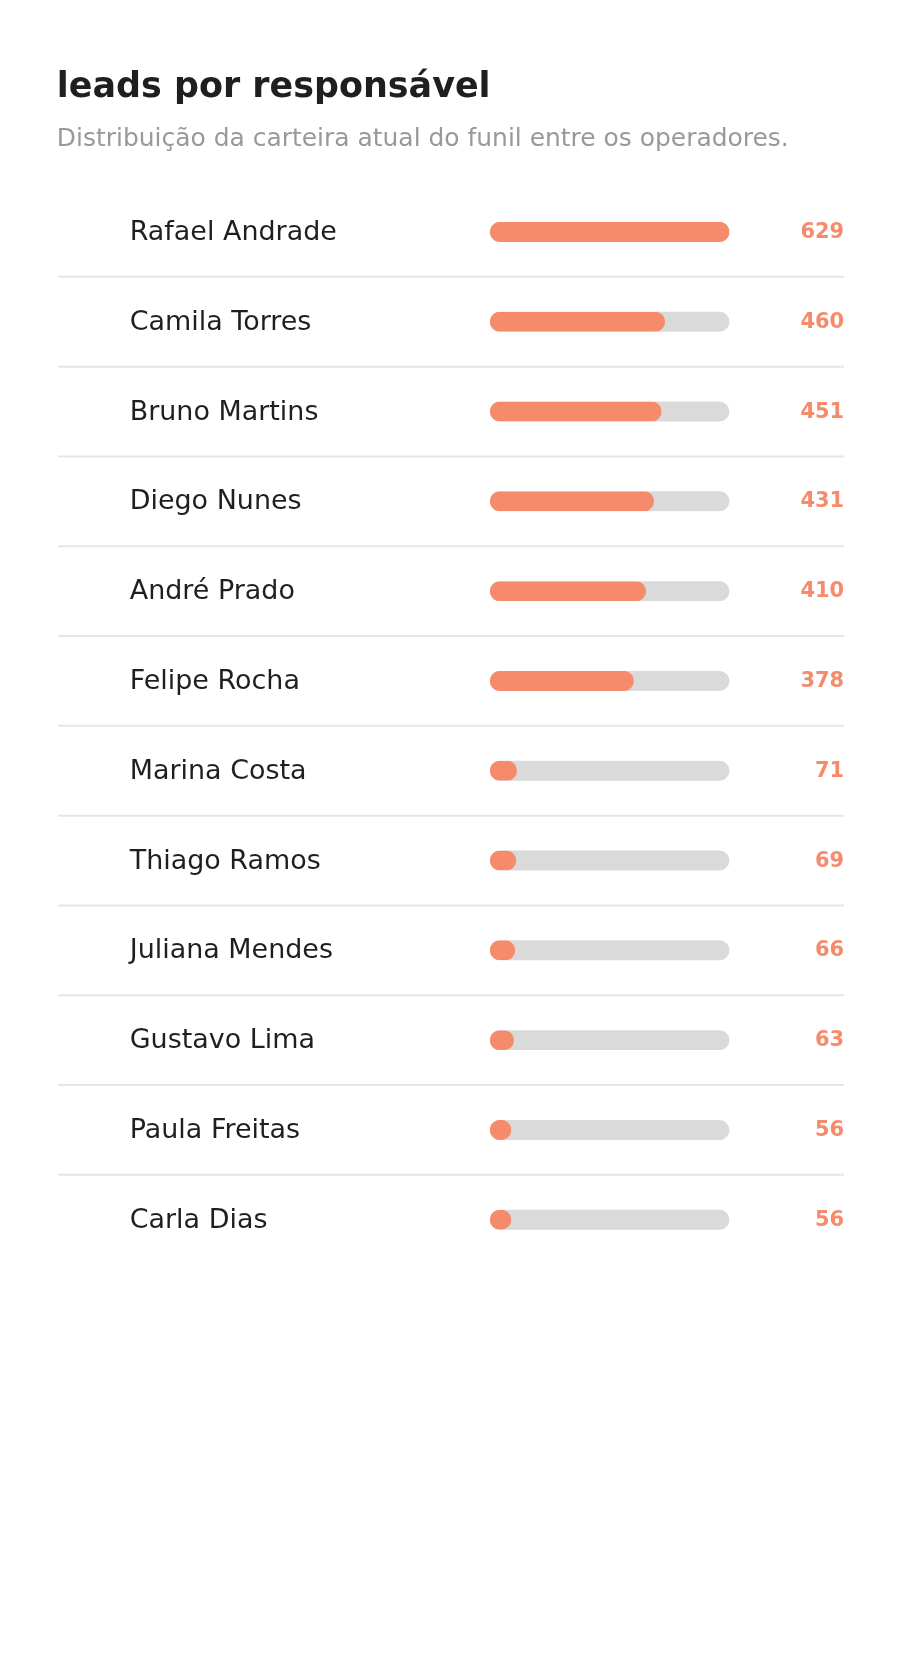 The image size is (902, 1678). I want to click on y-tick-label: Gustavo Lima, so click(222, 1039).